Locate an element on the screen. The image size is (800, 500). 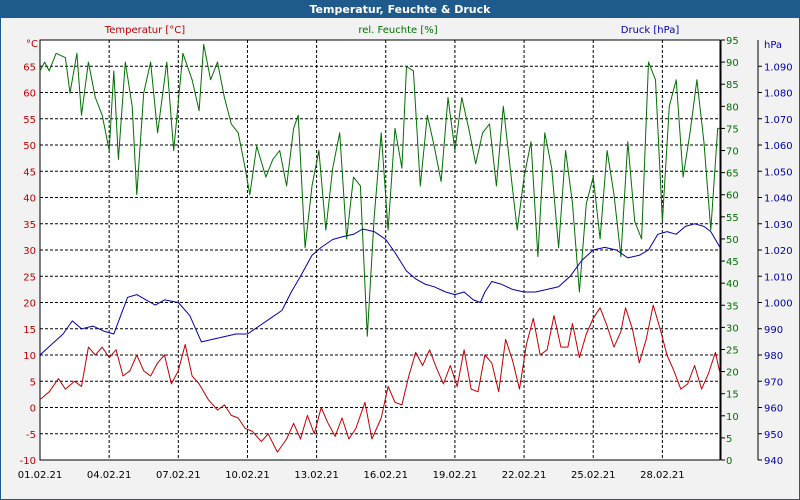
y-tick-right: 1.070 is located at coordinates (778, 120).